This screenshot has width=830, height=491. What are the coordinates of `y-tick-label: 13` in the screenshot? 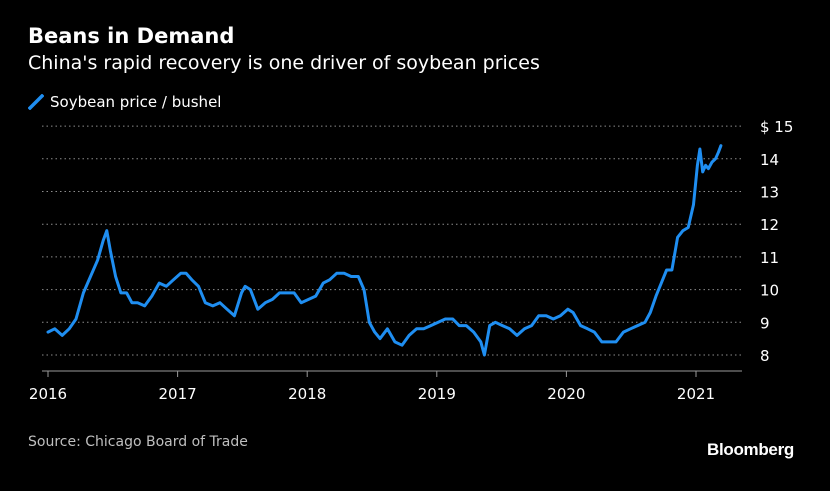 It's located at (769, 193).